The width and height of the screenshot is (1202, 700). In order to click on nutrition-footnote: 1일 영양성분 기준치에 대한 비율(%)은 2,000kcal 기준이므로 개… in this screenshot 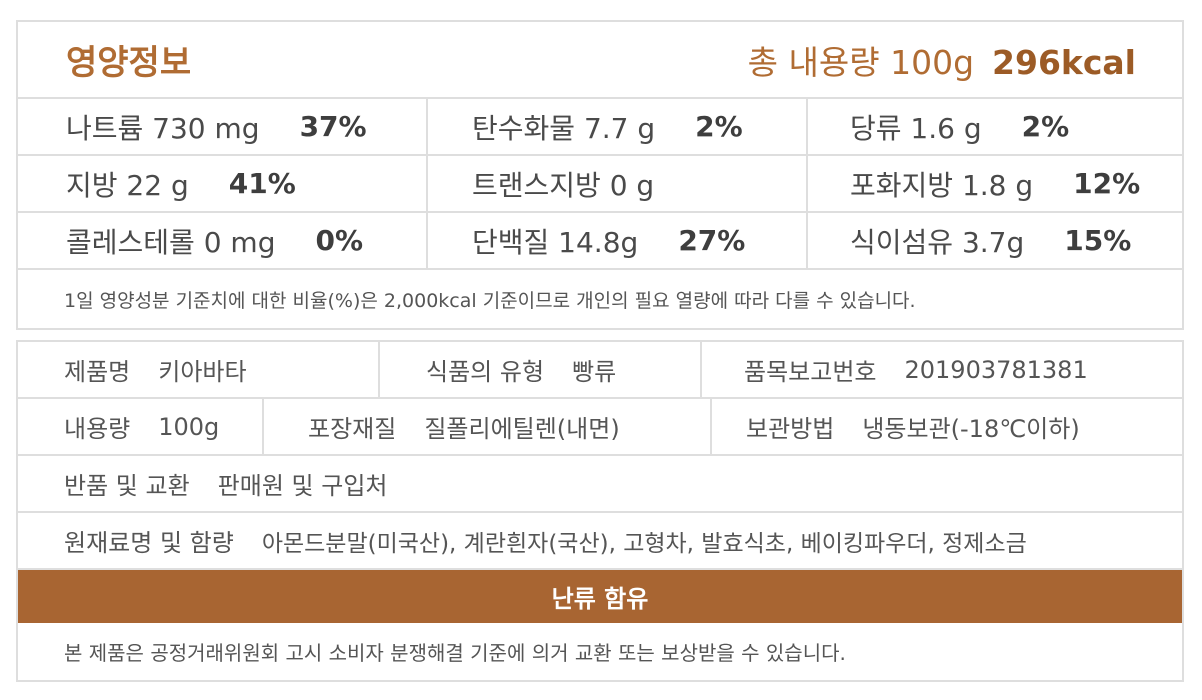, I will do `click(490, 300)`.